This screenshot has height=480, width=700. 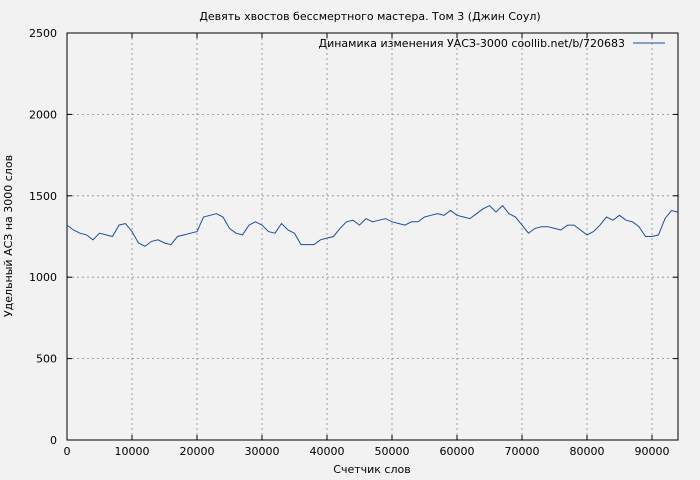 What do you see at coordinates (43, 114) in the screenshot?
I see `y-tick-label: 2000` at bounding box center [43, 114].